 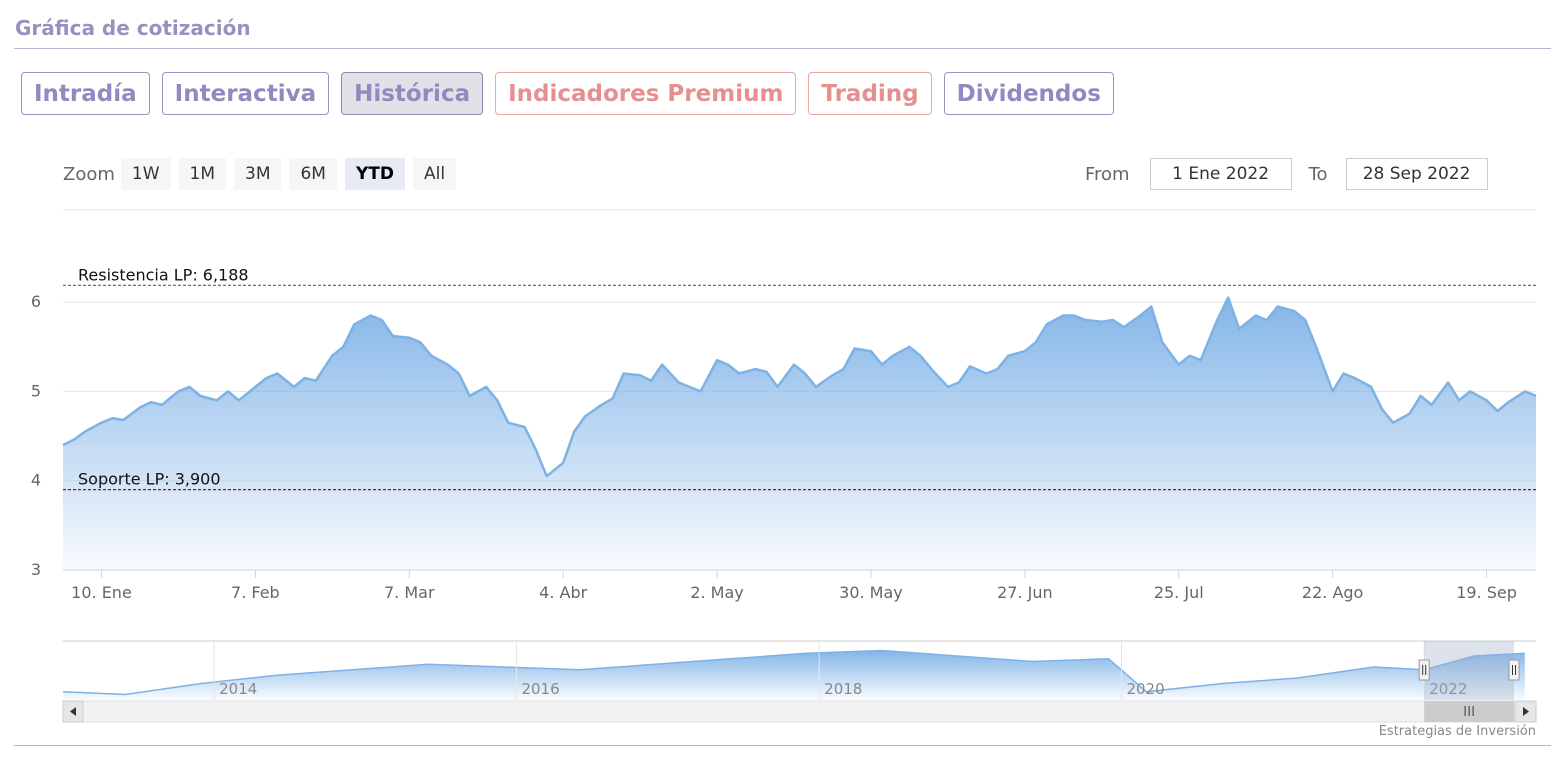 I want to click on y-tick-label: 3, so click(x=36, y=569).